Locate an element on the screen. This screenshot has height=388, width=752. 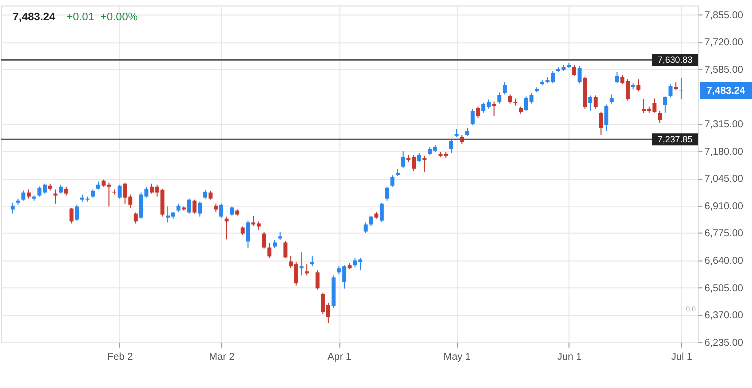
x-tick-label: Mar 2 is located at coordinates (222, 357).